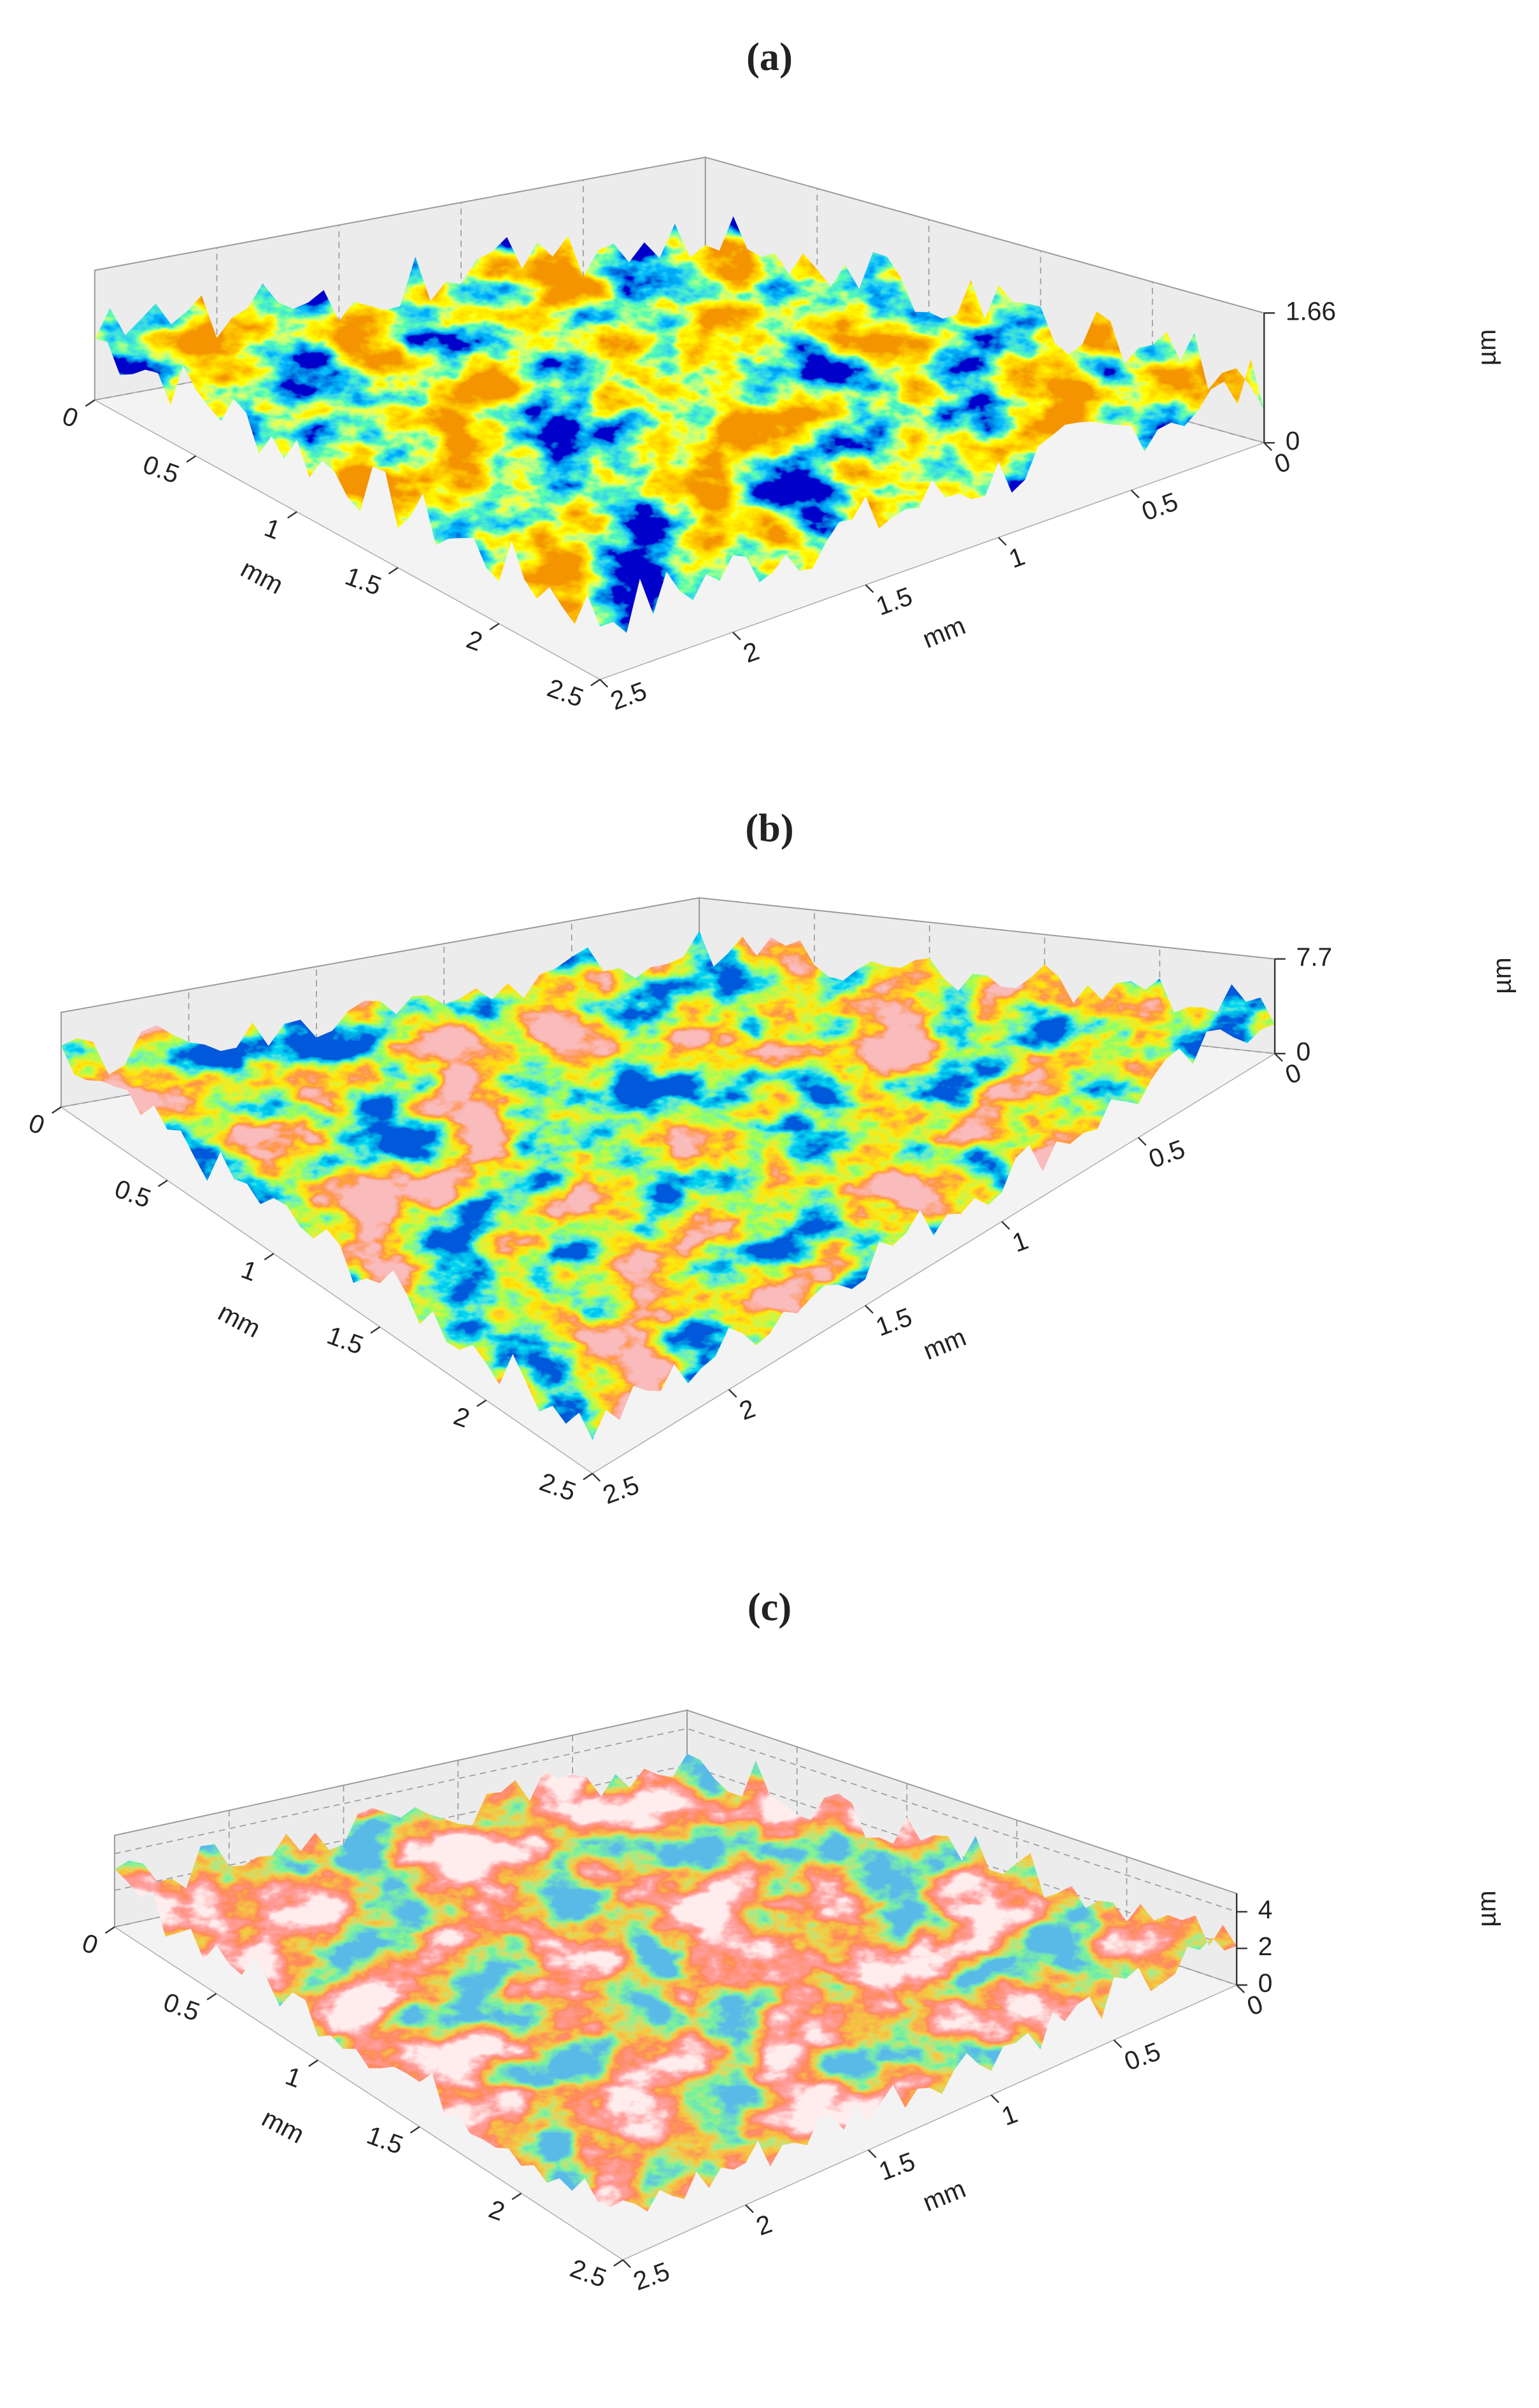 Image resolution: width=1539 pixels, height=2408 pixels. What do you see at coordinates (769, 1607) in the screenshot?
I see `panel-title: (c)` at bounding box center [769, 1607].